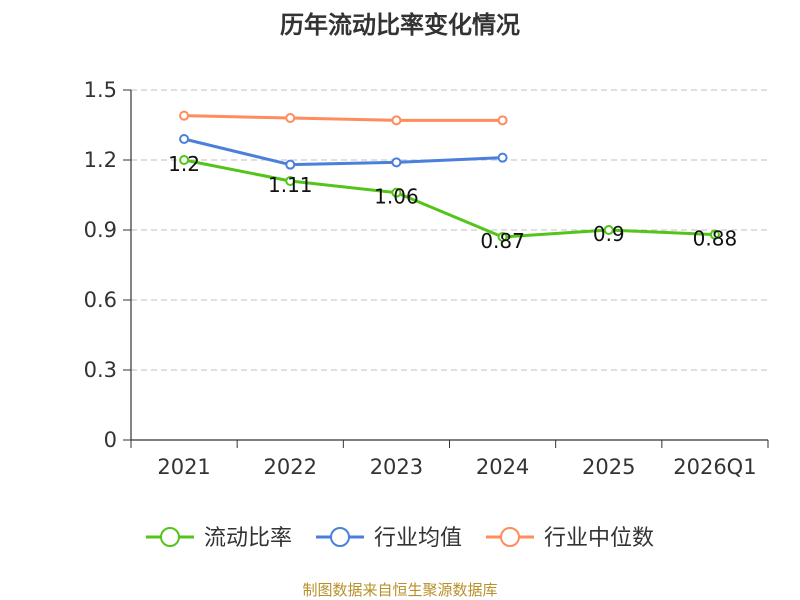 This screenshot has width=800, height=600. What do you see at coordinates (248, 538) in the screenshot?
I see `legend-label: 流动比率` at bounding box center [248, 538].